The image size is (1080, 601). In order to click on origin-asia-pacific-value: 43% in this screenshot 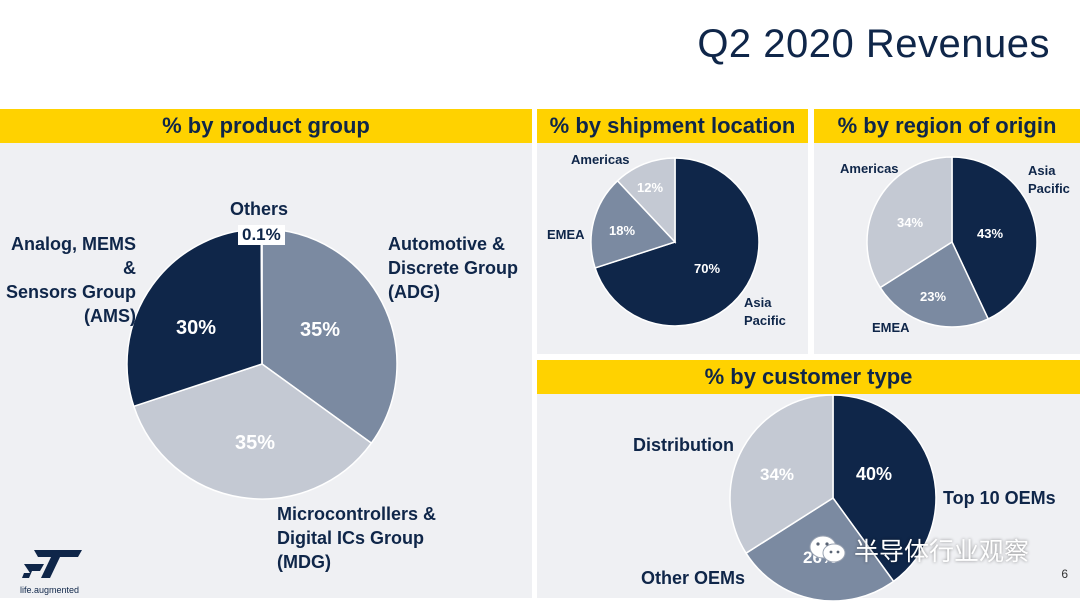, I will do `click(990, 233)`.